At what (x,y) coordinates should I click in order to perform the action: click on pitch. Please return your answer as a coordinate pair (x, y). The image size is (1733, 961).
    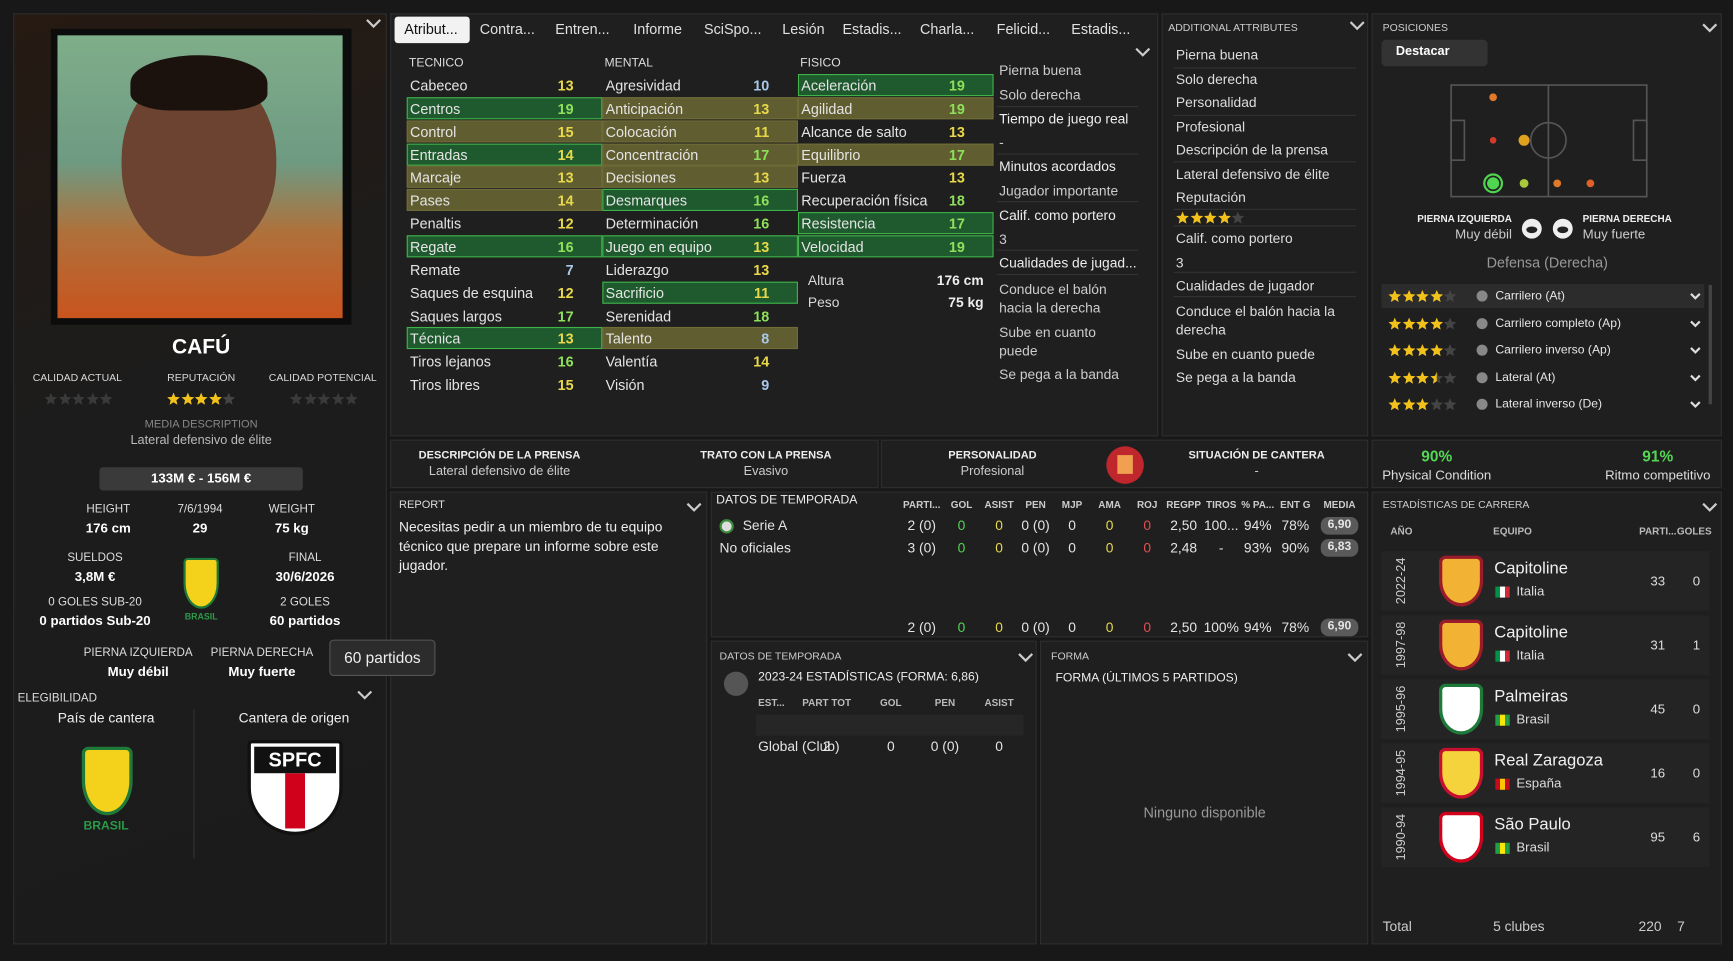
    Looking at the image, I should click on (1549, 141).